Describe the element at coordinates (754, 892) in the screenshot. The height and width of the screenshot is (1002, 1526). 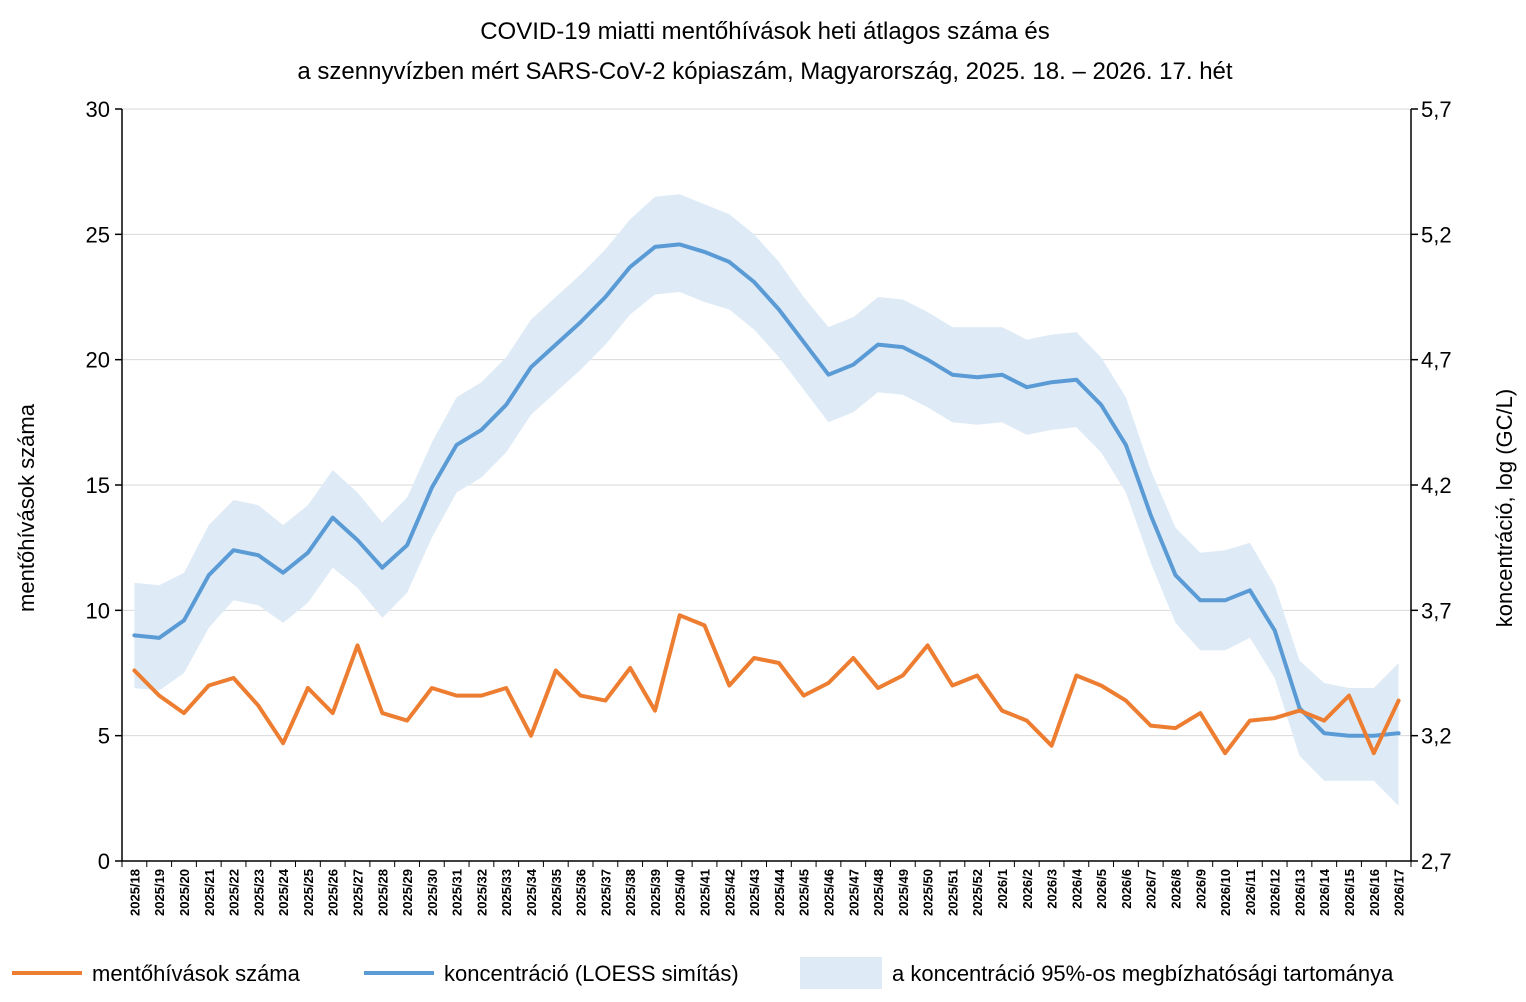
I see `x-tick-label: 2025/43` at that location.